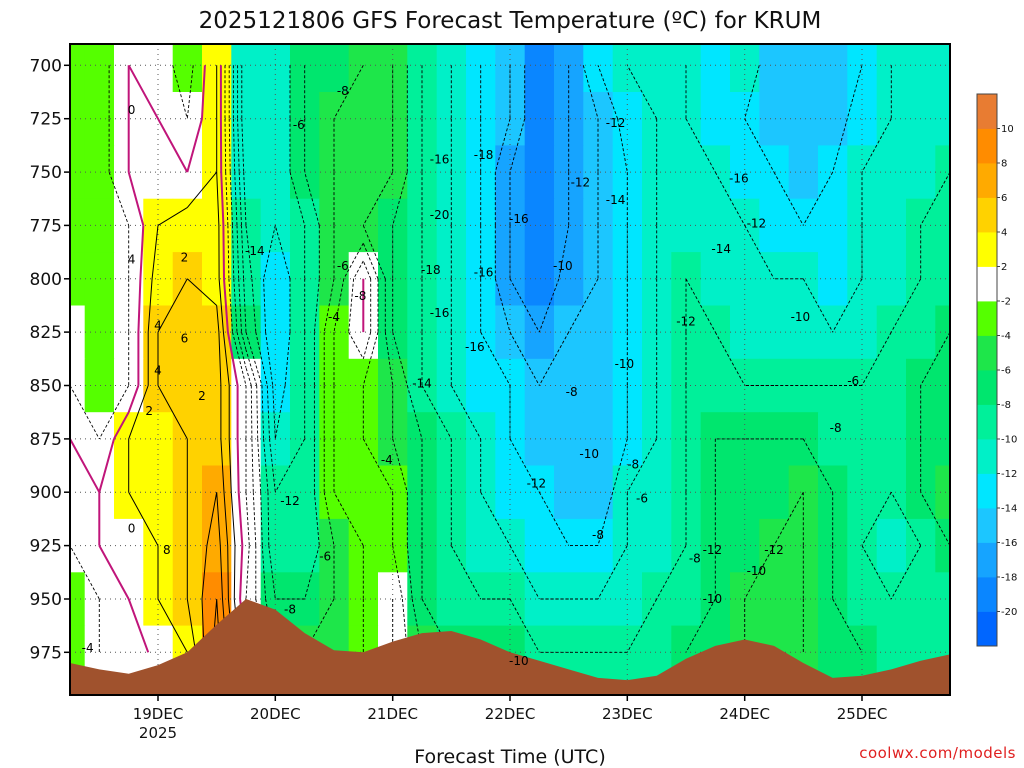 This screenshot has height=768, width=1024. Describe the element at coordinates (1004, 233) in the screenshot. I see `colorbar-tick-label: 4` at that location.